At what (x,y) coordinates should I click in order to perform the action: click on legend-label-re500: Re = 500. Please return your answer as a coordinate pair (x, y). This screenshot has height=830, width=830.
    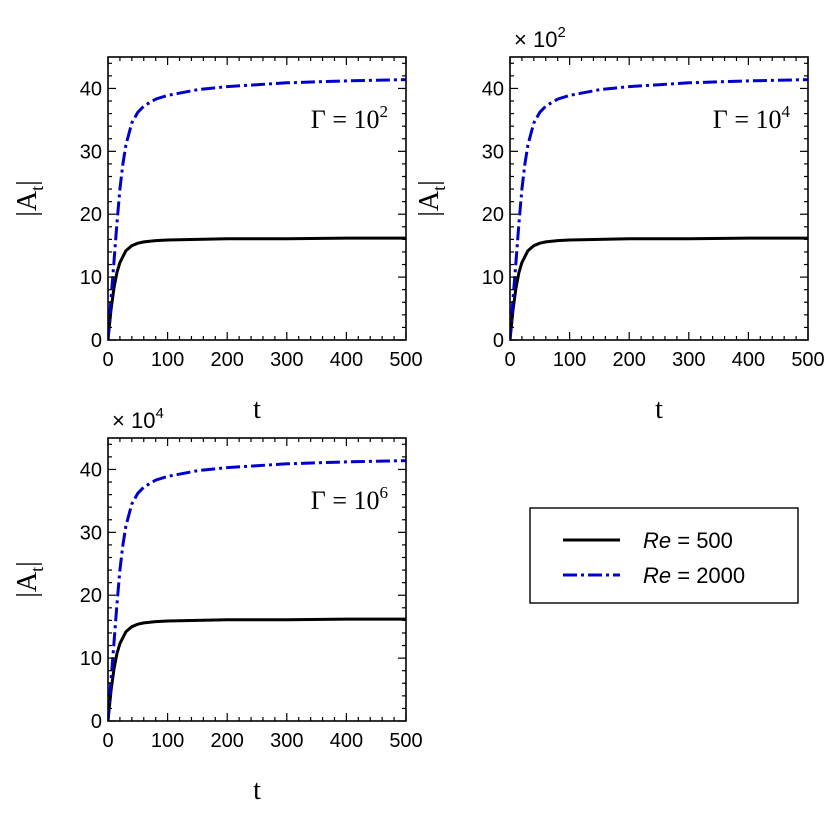
    Looking at the image, I should click on (688, 540).